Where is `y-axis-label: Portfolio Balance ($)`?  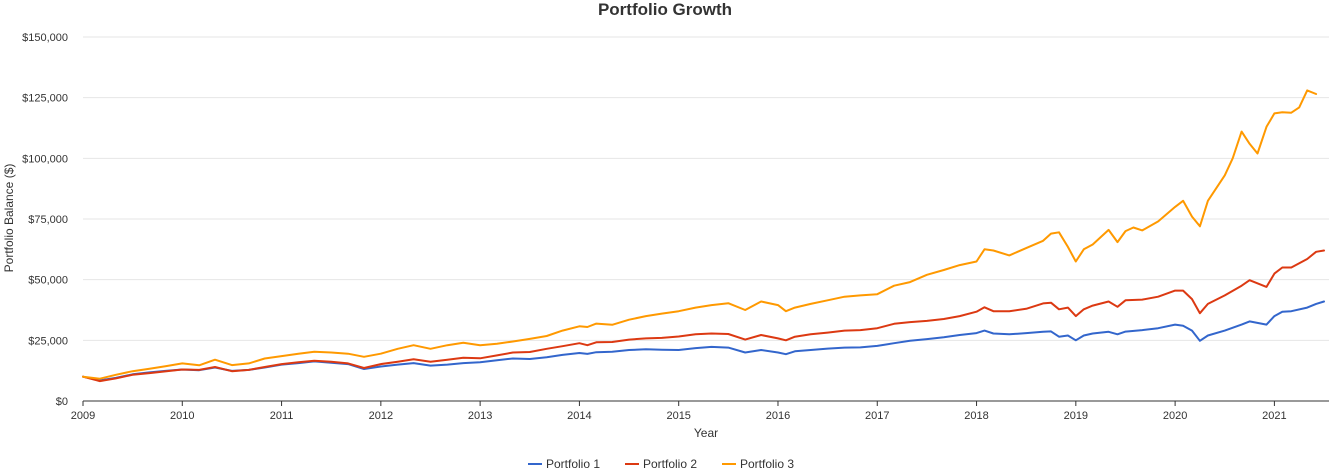
y-axis-label: Portfolio Balance ($) is located at coordinates (9, 218).